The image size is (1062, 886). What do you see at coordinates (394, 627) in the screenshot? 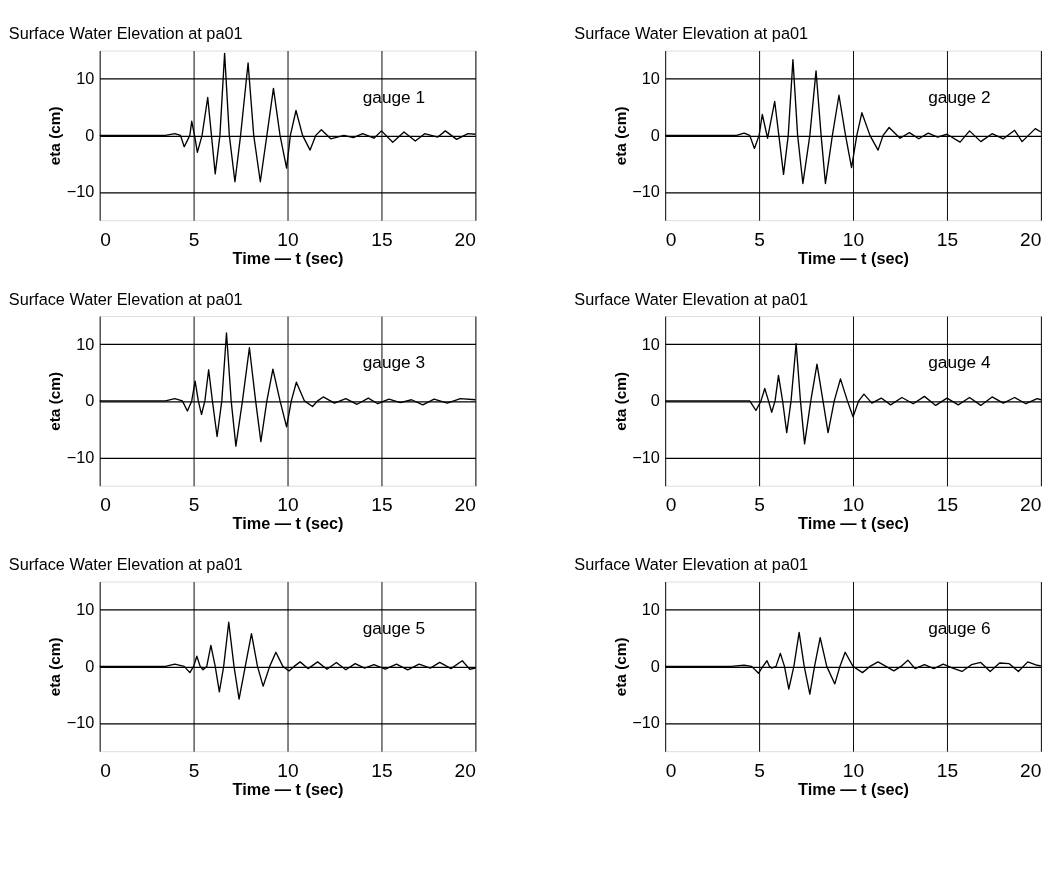
I see `annotation: gauge 5` at bounding box center [394, 627].